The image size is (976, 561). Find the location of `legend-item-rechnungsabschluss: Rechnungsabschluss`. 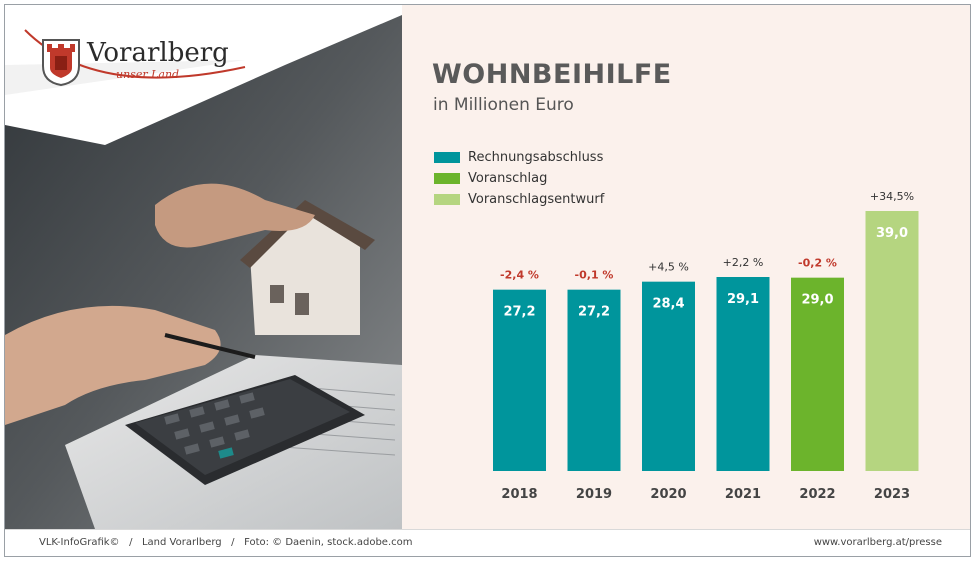

legend-item-rechnungsabschluss: Rechnungsabschluss is located at coordinates (519, 157).